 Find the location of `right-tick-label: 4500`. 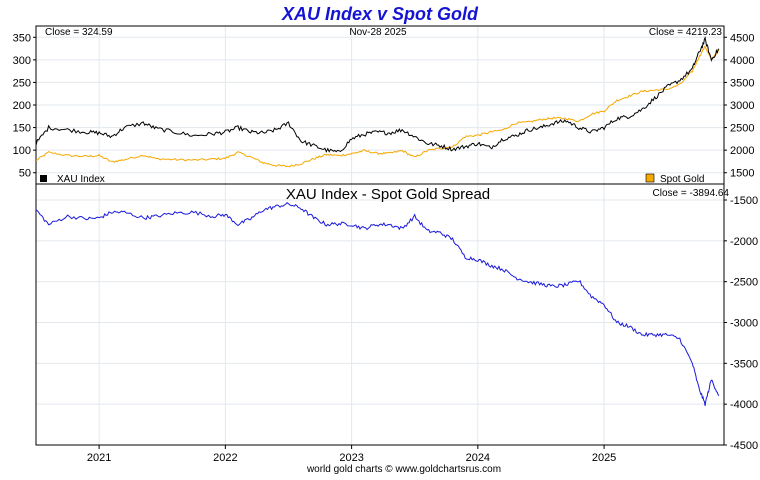

right-tick-label: 4500 is located at coordinates (742, 38).